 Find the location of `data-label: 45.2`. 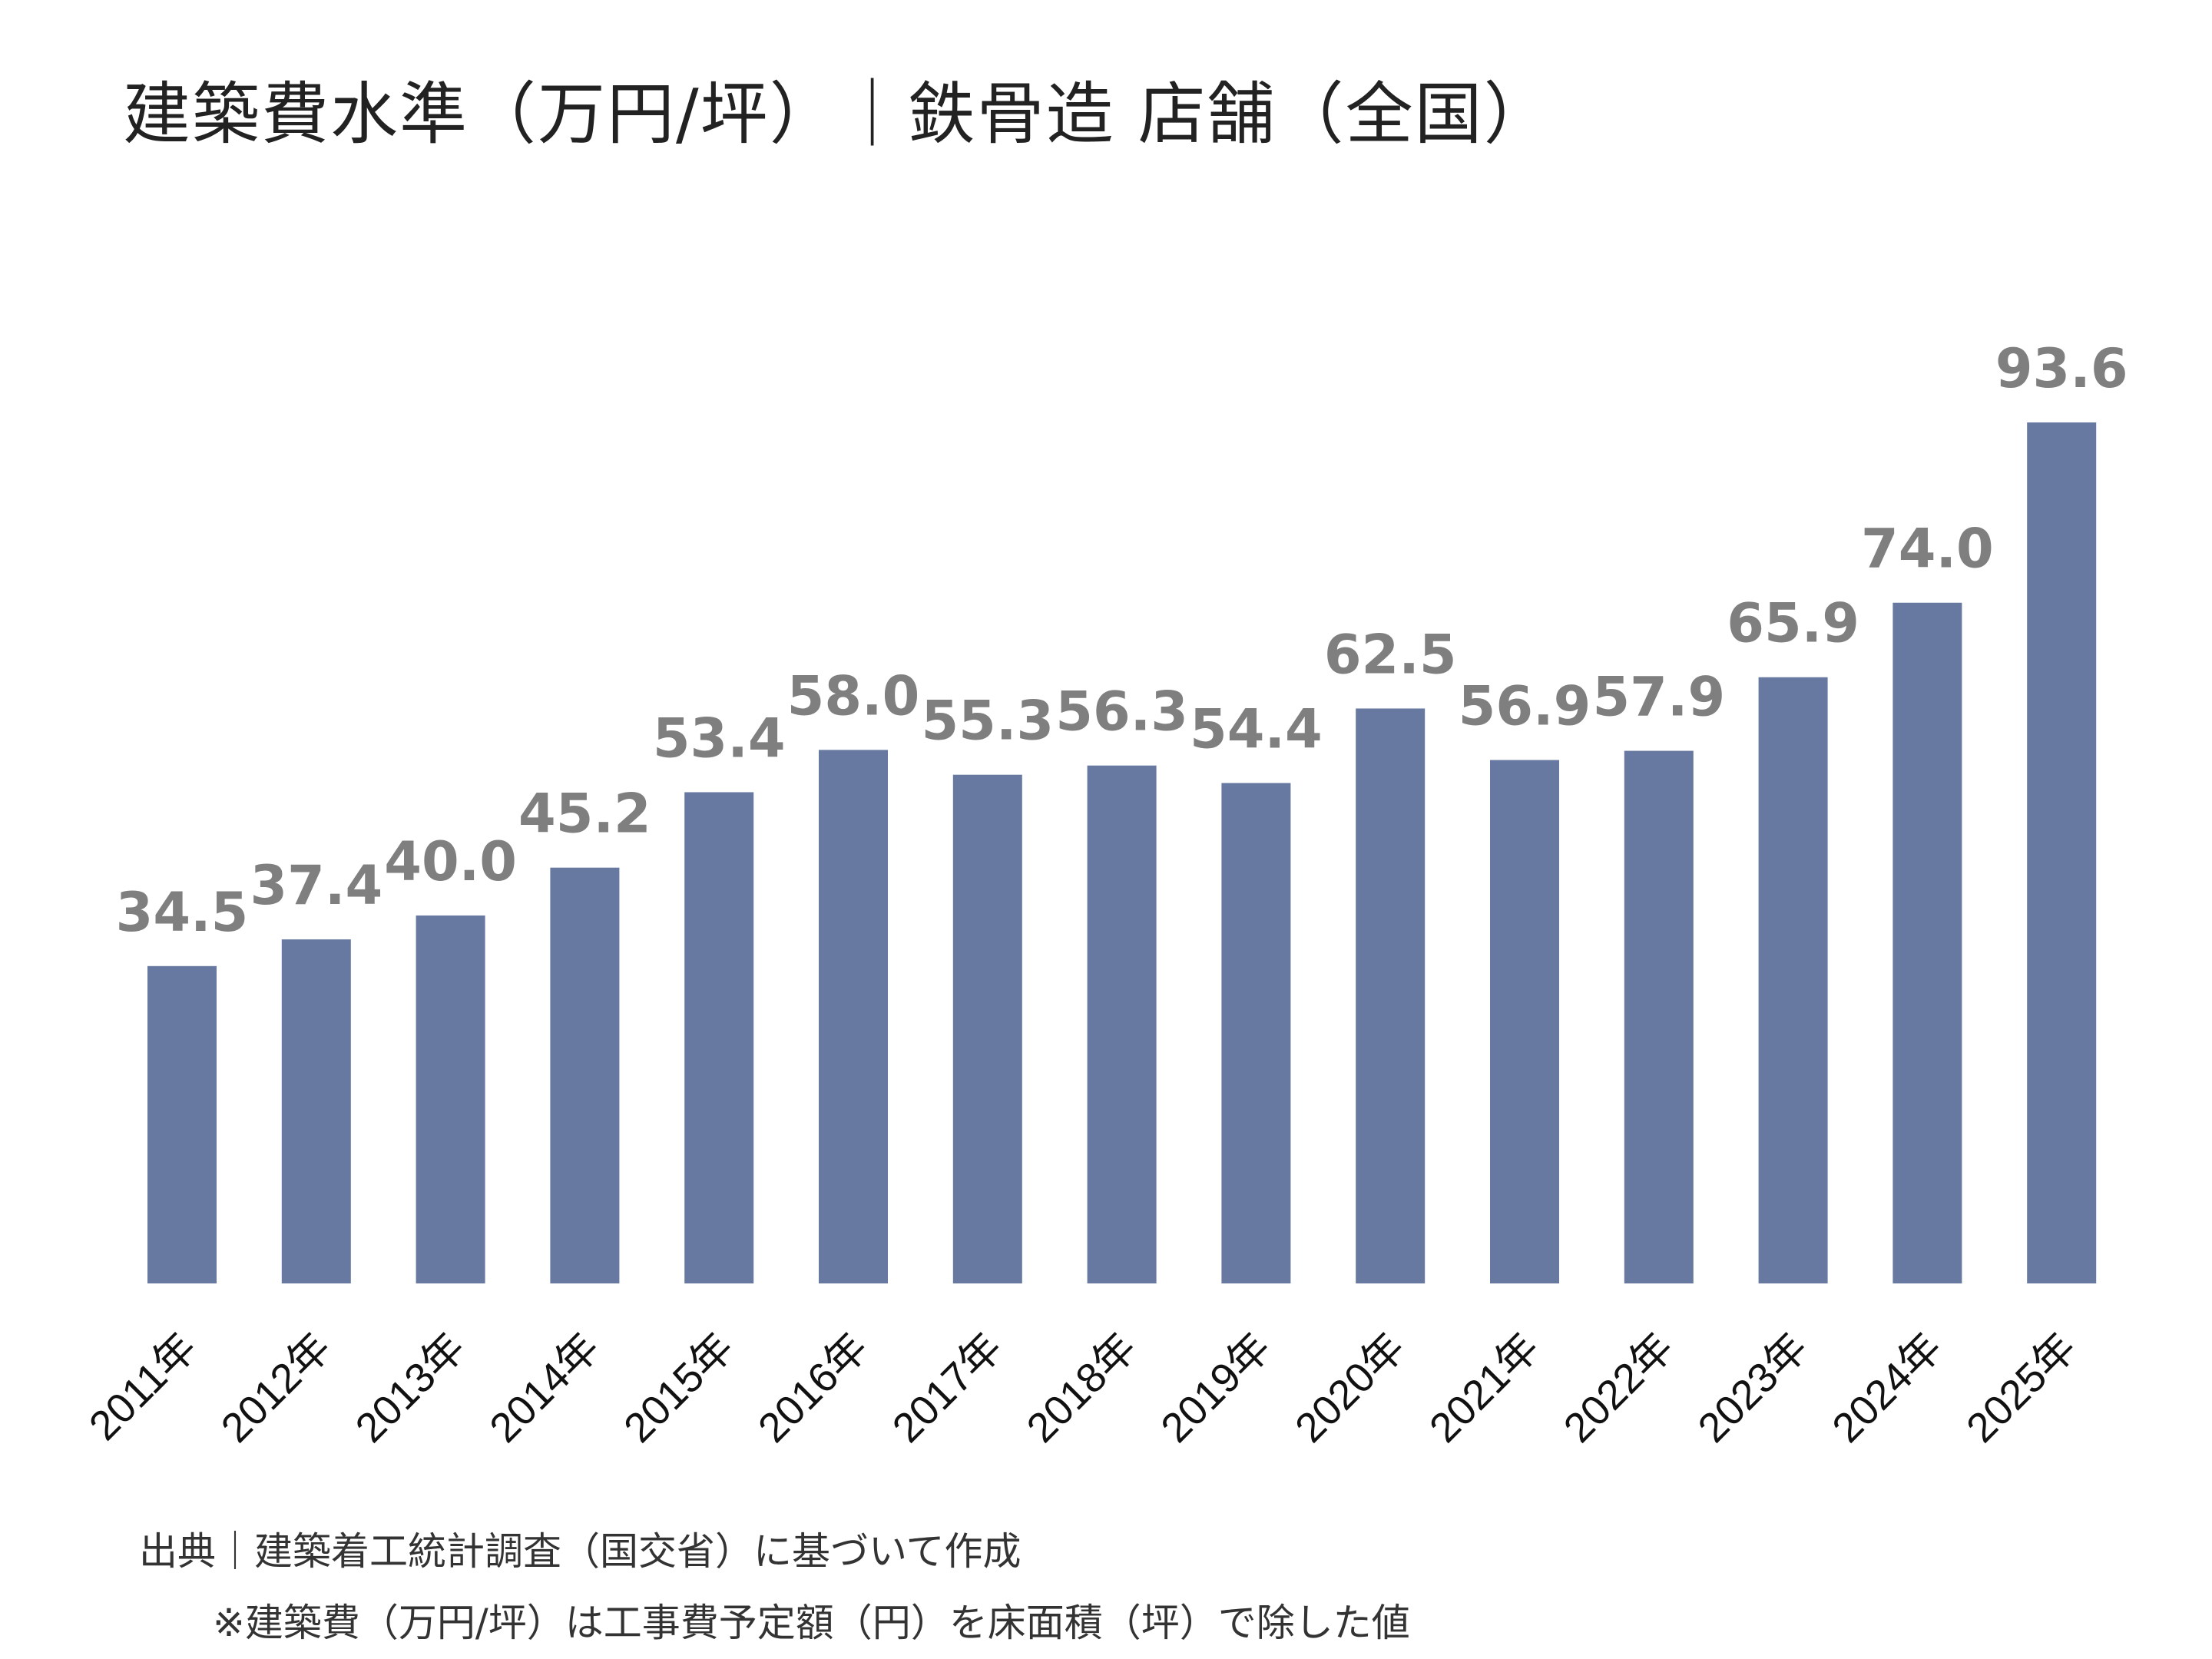

data-label: 45.2 is located at coordinates (584, 815).